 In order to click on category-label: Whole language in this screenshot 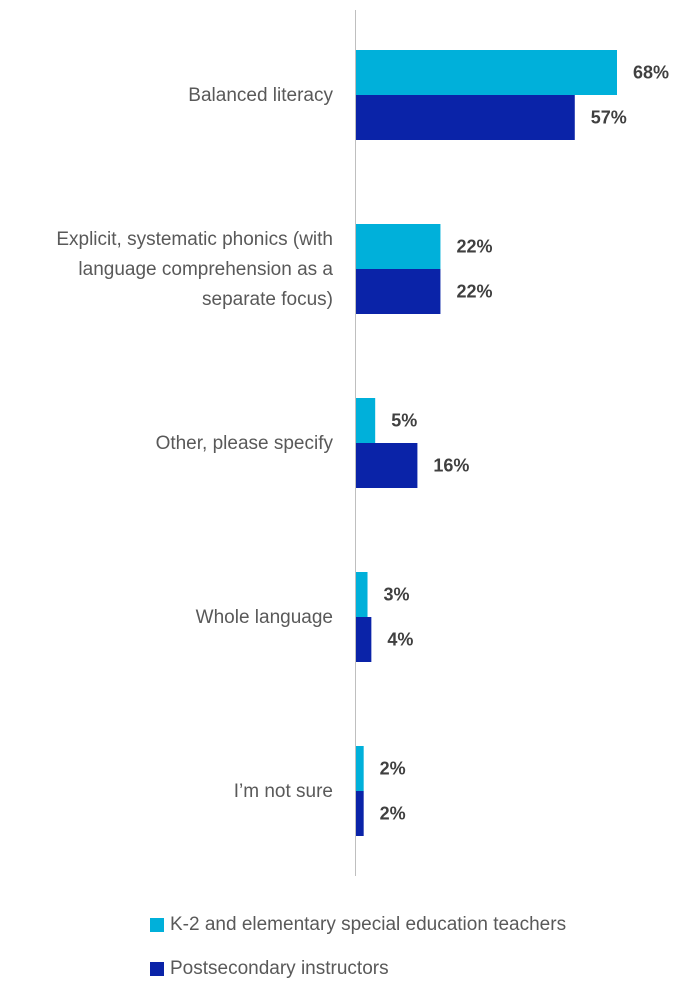, I will do `click(264, 617)`.